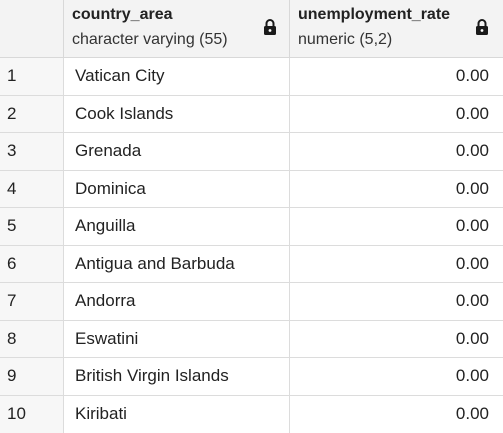 The width and height of the screenshot is (503, 433). I want to click on table-row: 5 Anguilla 0.00, so click(251, 227).